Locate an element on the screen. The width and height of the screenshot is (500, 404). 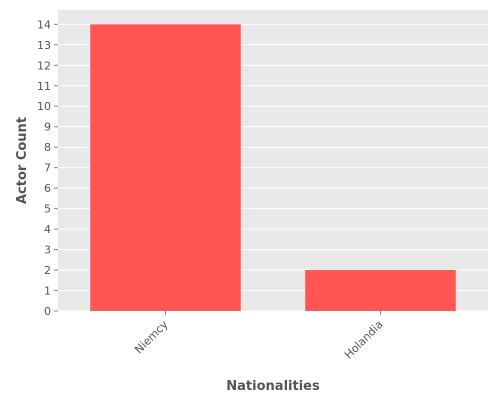
y-tick-label: 9 is located at coordinates (47, 127).